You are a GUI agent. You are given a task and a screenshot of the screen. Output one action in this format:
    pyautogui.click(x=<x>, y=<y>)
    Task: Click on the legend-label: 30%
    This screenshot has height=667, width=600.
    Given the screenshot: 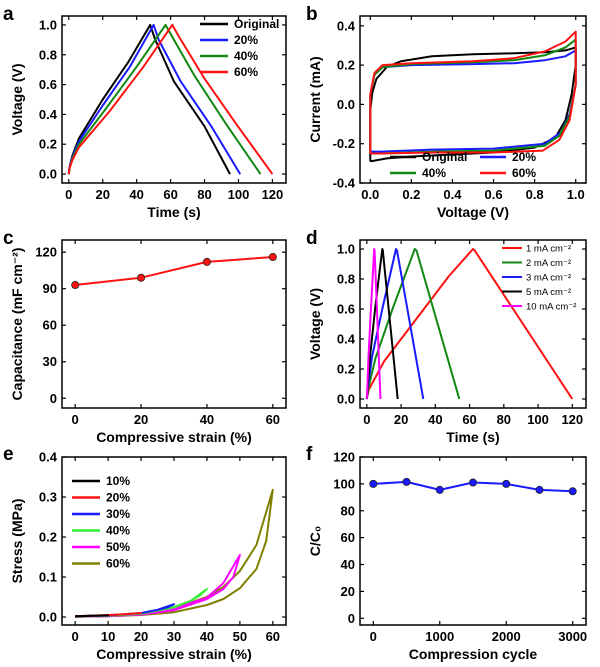 What is the action you would take?
    pyautogui.click(x=118, y=514)
    